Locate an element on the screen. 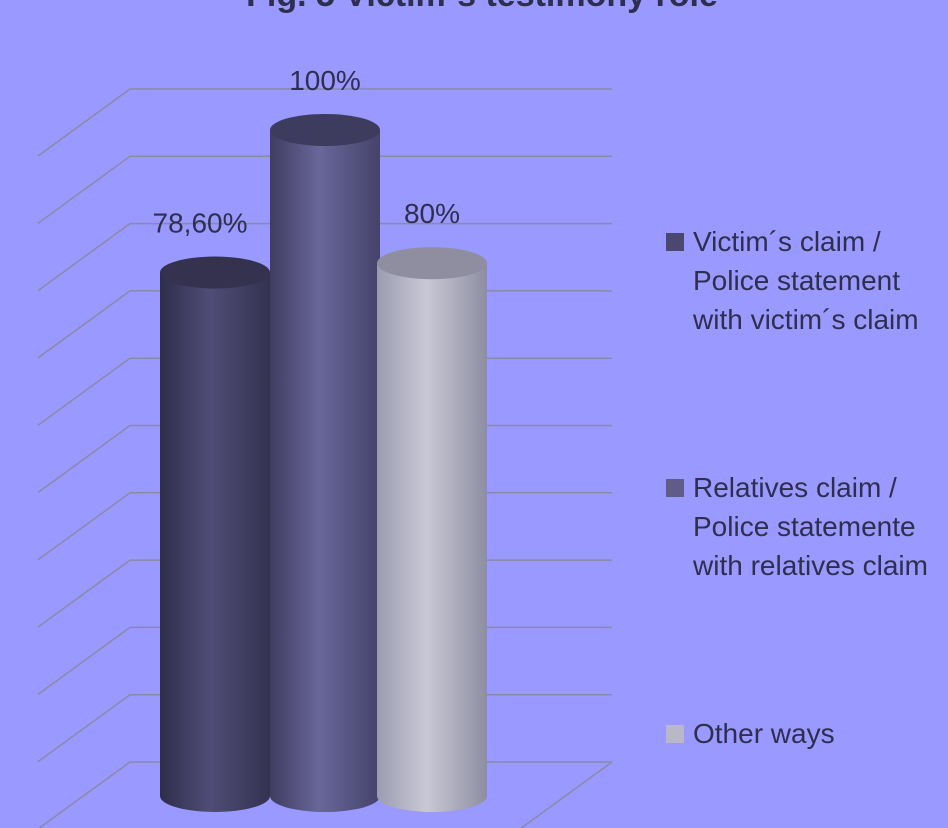  data-label: 80% is located at coordinates (432, 213).